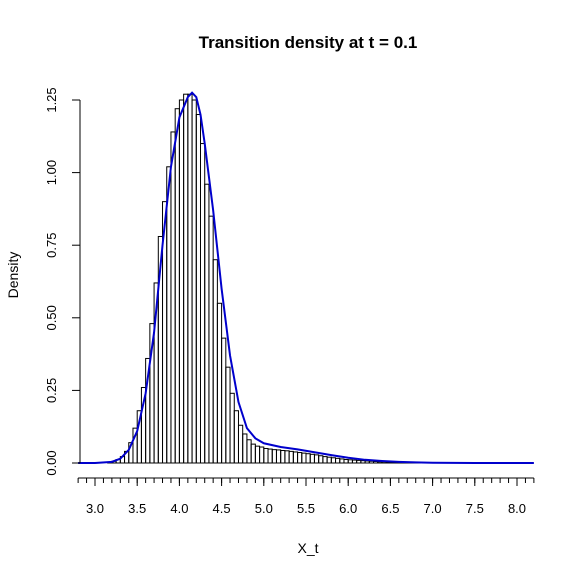 This screenshot has height=576, width=576. Describe the element at coordinates (179, 508) in the screenshot. I see `x-tick-label: 4.0` at that location.